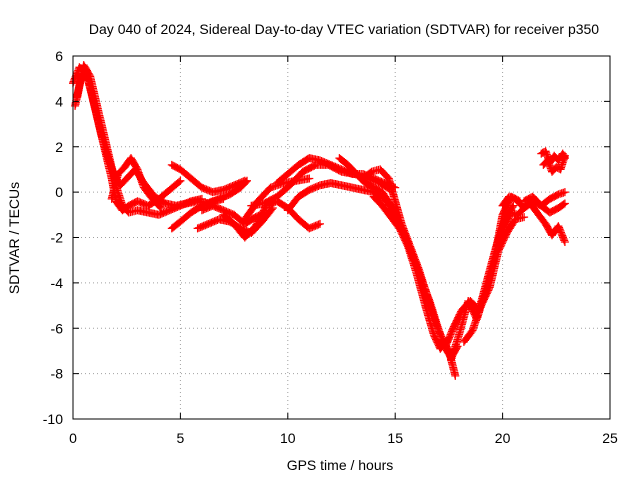  Describe the element at coordinates (59, 147) in the screenshot. I see `y-tick-label: 2` at that location.